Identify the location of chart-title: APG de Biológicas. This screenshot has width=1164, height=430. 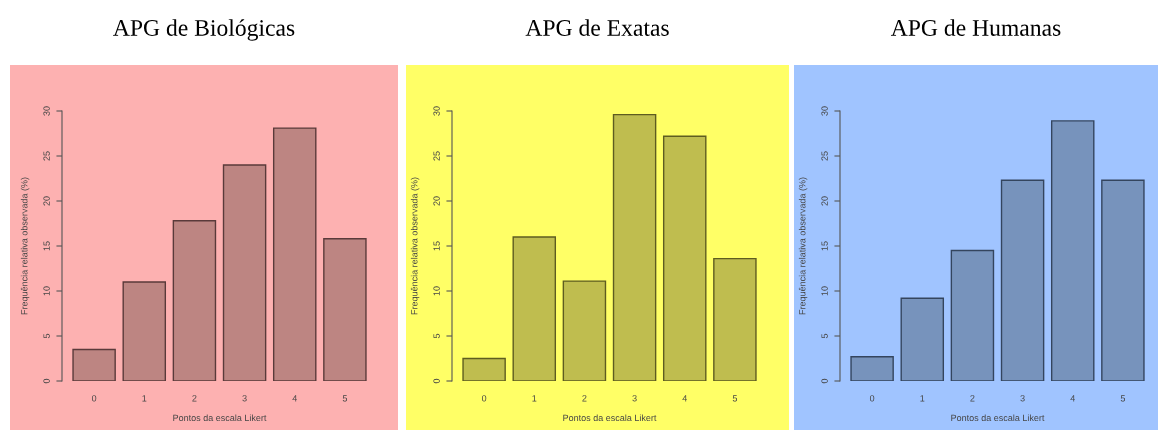
(204, 30).